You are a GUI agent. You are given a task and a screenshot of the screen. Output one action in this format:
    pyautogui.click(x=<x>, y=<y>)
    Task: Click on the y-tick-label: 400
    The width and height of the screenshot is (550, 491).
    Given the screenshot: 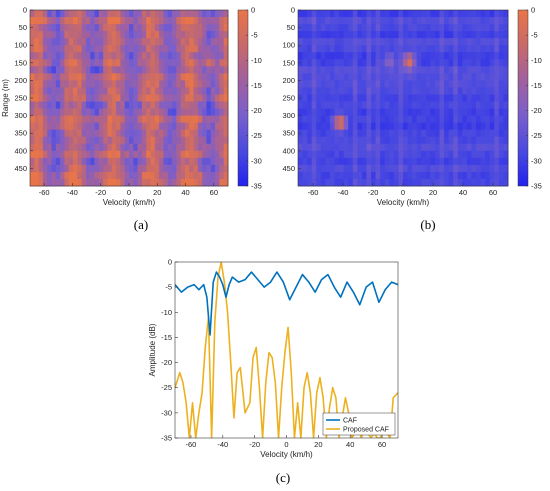 What is the action you would take?
    pyautogui.click(x=288, y=150)
    